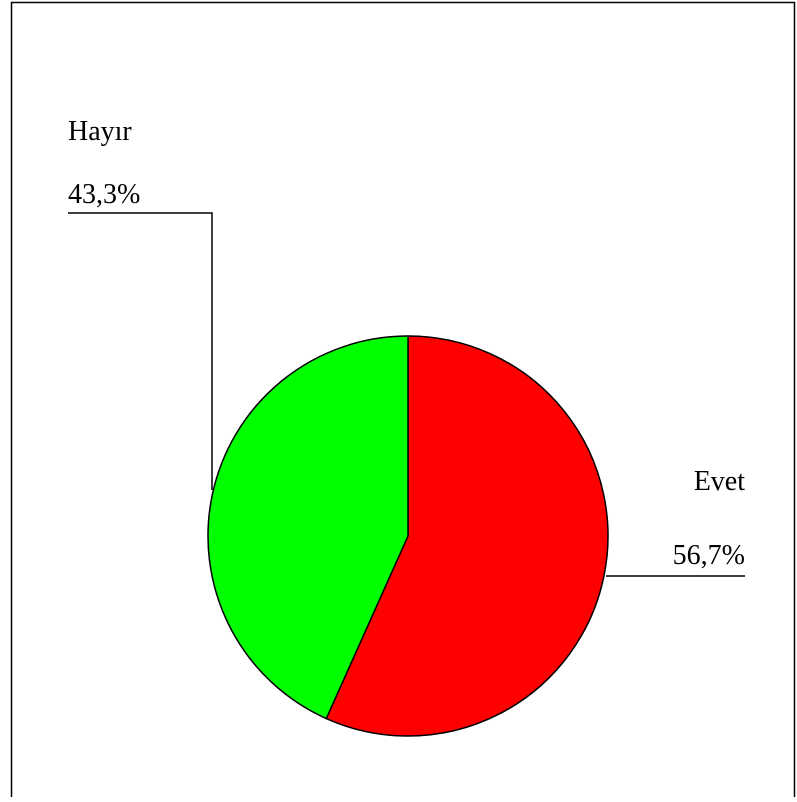  I want to click on slice-name-label: Evet, so click(720, 481).